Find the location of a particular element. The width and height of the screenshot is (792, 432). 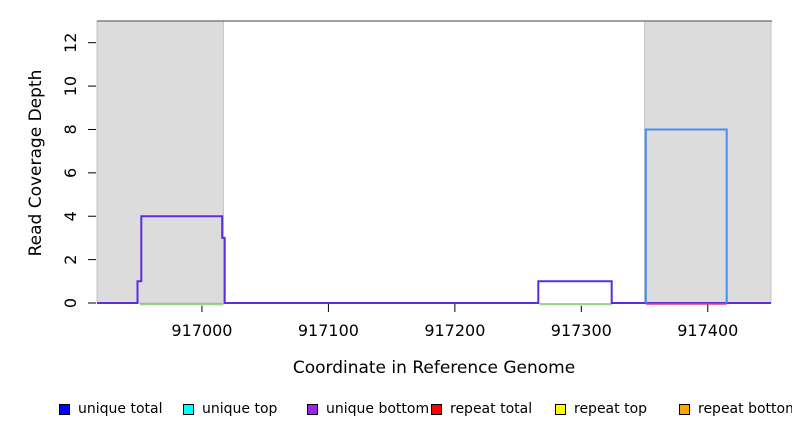

y-tick-label: 0 is located at coordinates (70, 303).